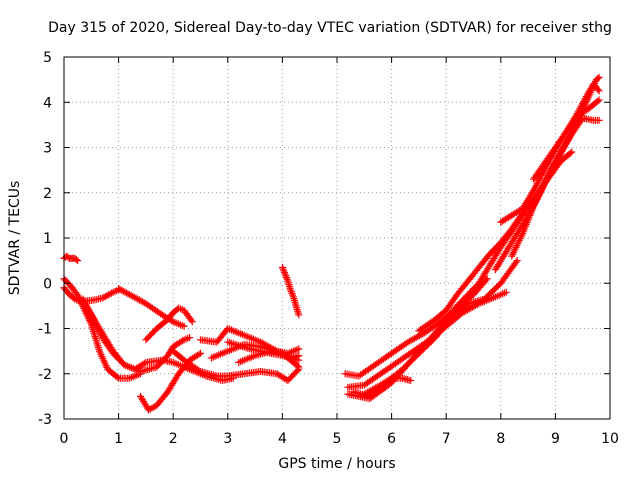 The height and width of the screenshot is (480, 640). Describe the element at coordinates (45, 420) in the screenshot. I see `y-tick-label: -3` at that location.